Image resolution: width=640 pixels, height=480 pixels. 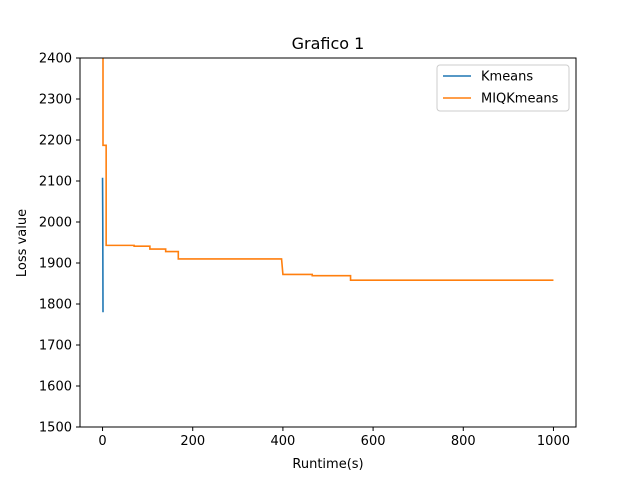 What do you see at coordinates (520, 99) in the screenshot?
I see `legend-label-miqkmeans: MIQKmeans` at bounding box center [520, 99].